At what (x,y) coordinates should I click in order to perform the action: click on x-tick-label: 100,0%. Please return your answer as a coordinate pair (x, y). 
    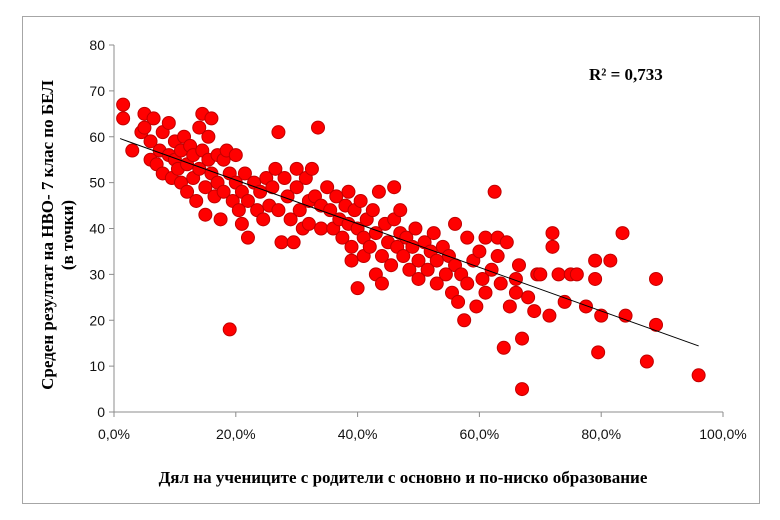
    Looking at the image, I should click on (722, 434).